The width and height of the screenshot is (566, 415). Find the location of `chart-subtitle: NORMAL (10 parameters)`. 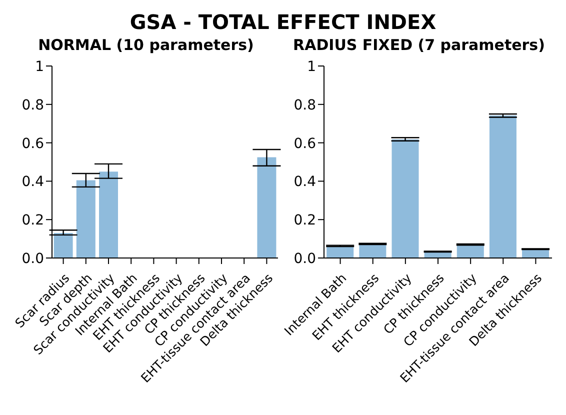

chart-subtitle: NORMAL (10 parameters) is located at coordinates (146, 45).